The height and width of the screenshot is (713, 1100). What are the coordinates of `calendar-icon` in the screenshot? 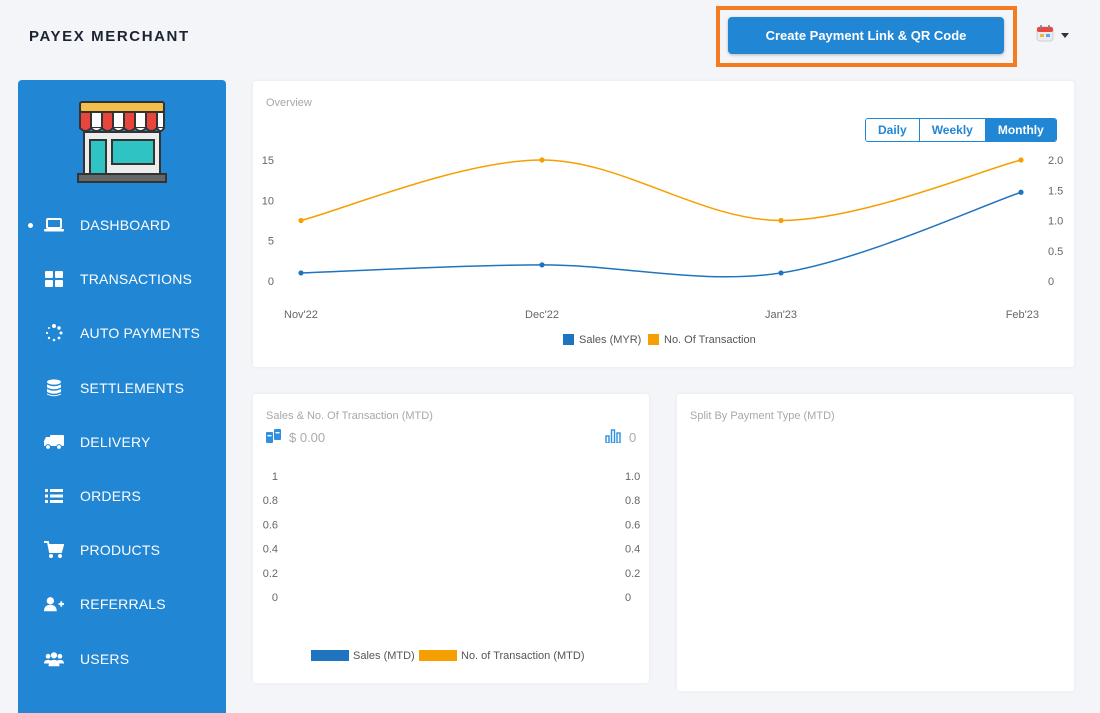 It's located at (1045, 35).